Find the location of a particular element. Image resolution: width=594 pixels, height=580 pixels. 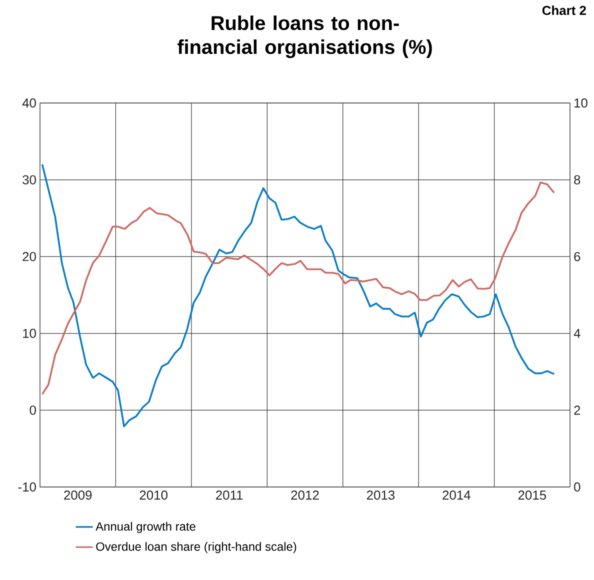

y2-tick-label: 10 is located at coordinates (581, 103).